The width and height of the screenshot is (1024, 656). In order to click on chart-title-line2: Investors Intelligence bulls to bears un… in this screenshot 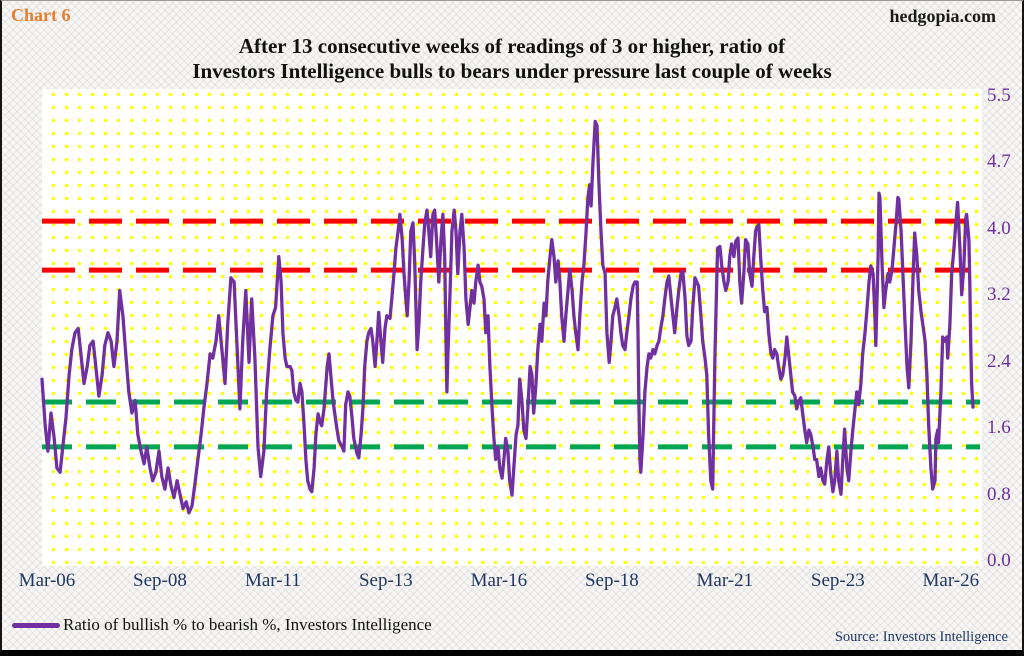, I will do `click(512, 71)`.